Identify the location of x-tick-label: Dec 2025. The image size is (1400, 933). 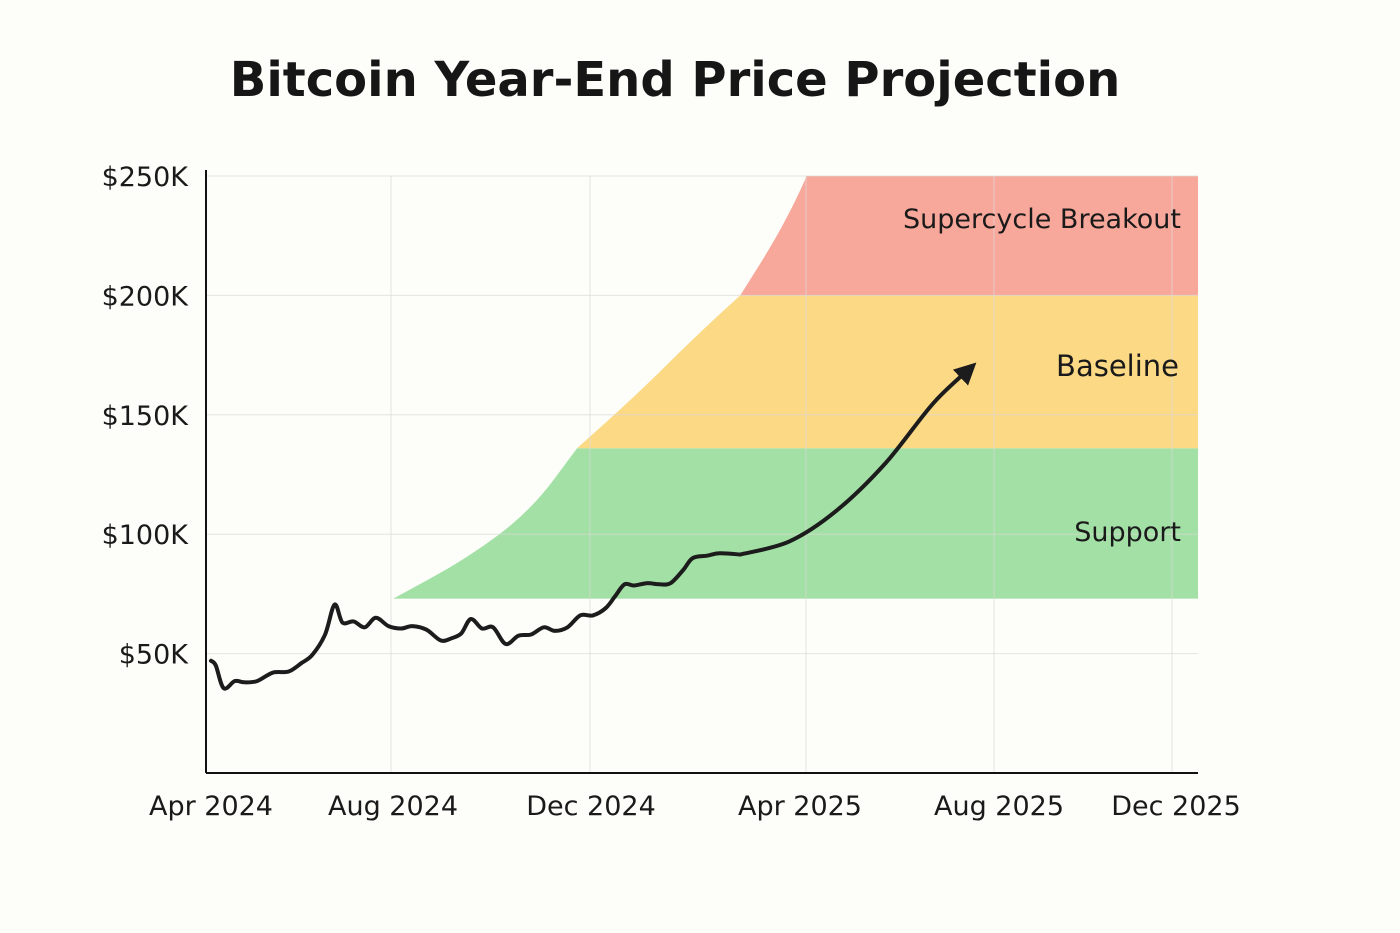
(1176, 806).